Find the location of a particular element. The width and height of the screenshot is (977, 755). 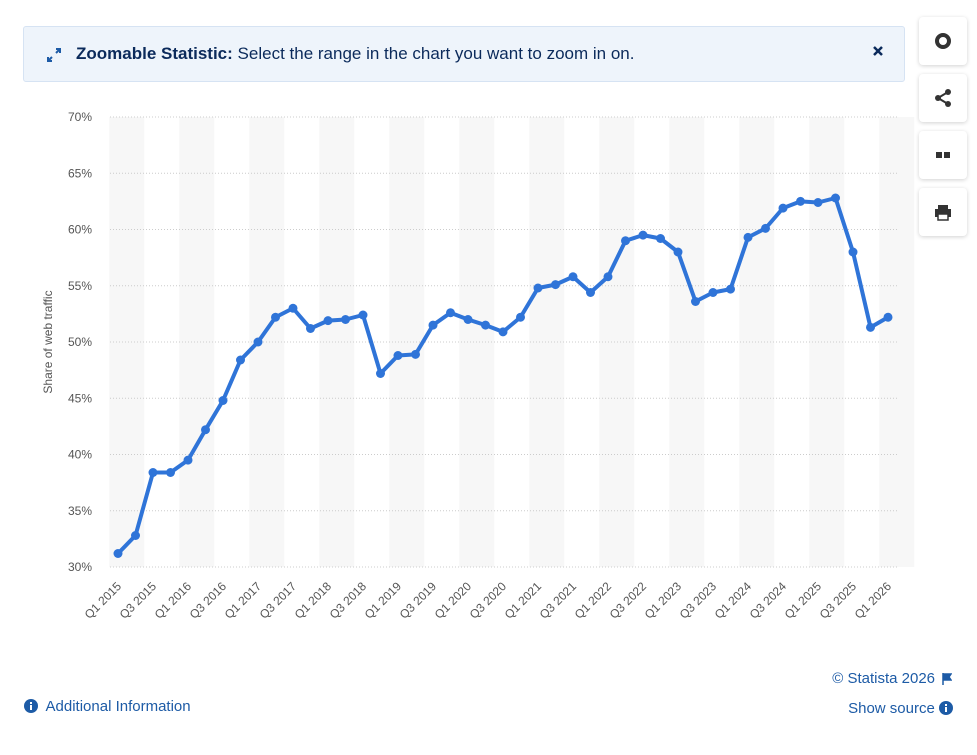

copyright: © Statista 2026 is located at coordinates (883, 678).